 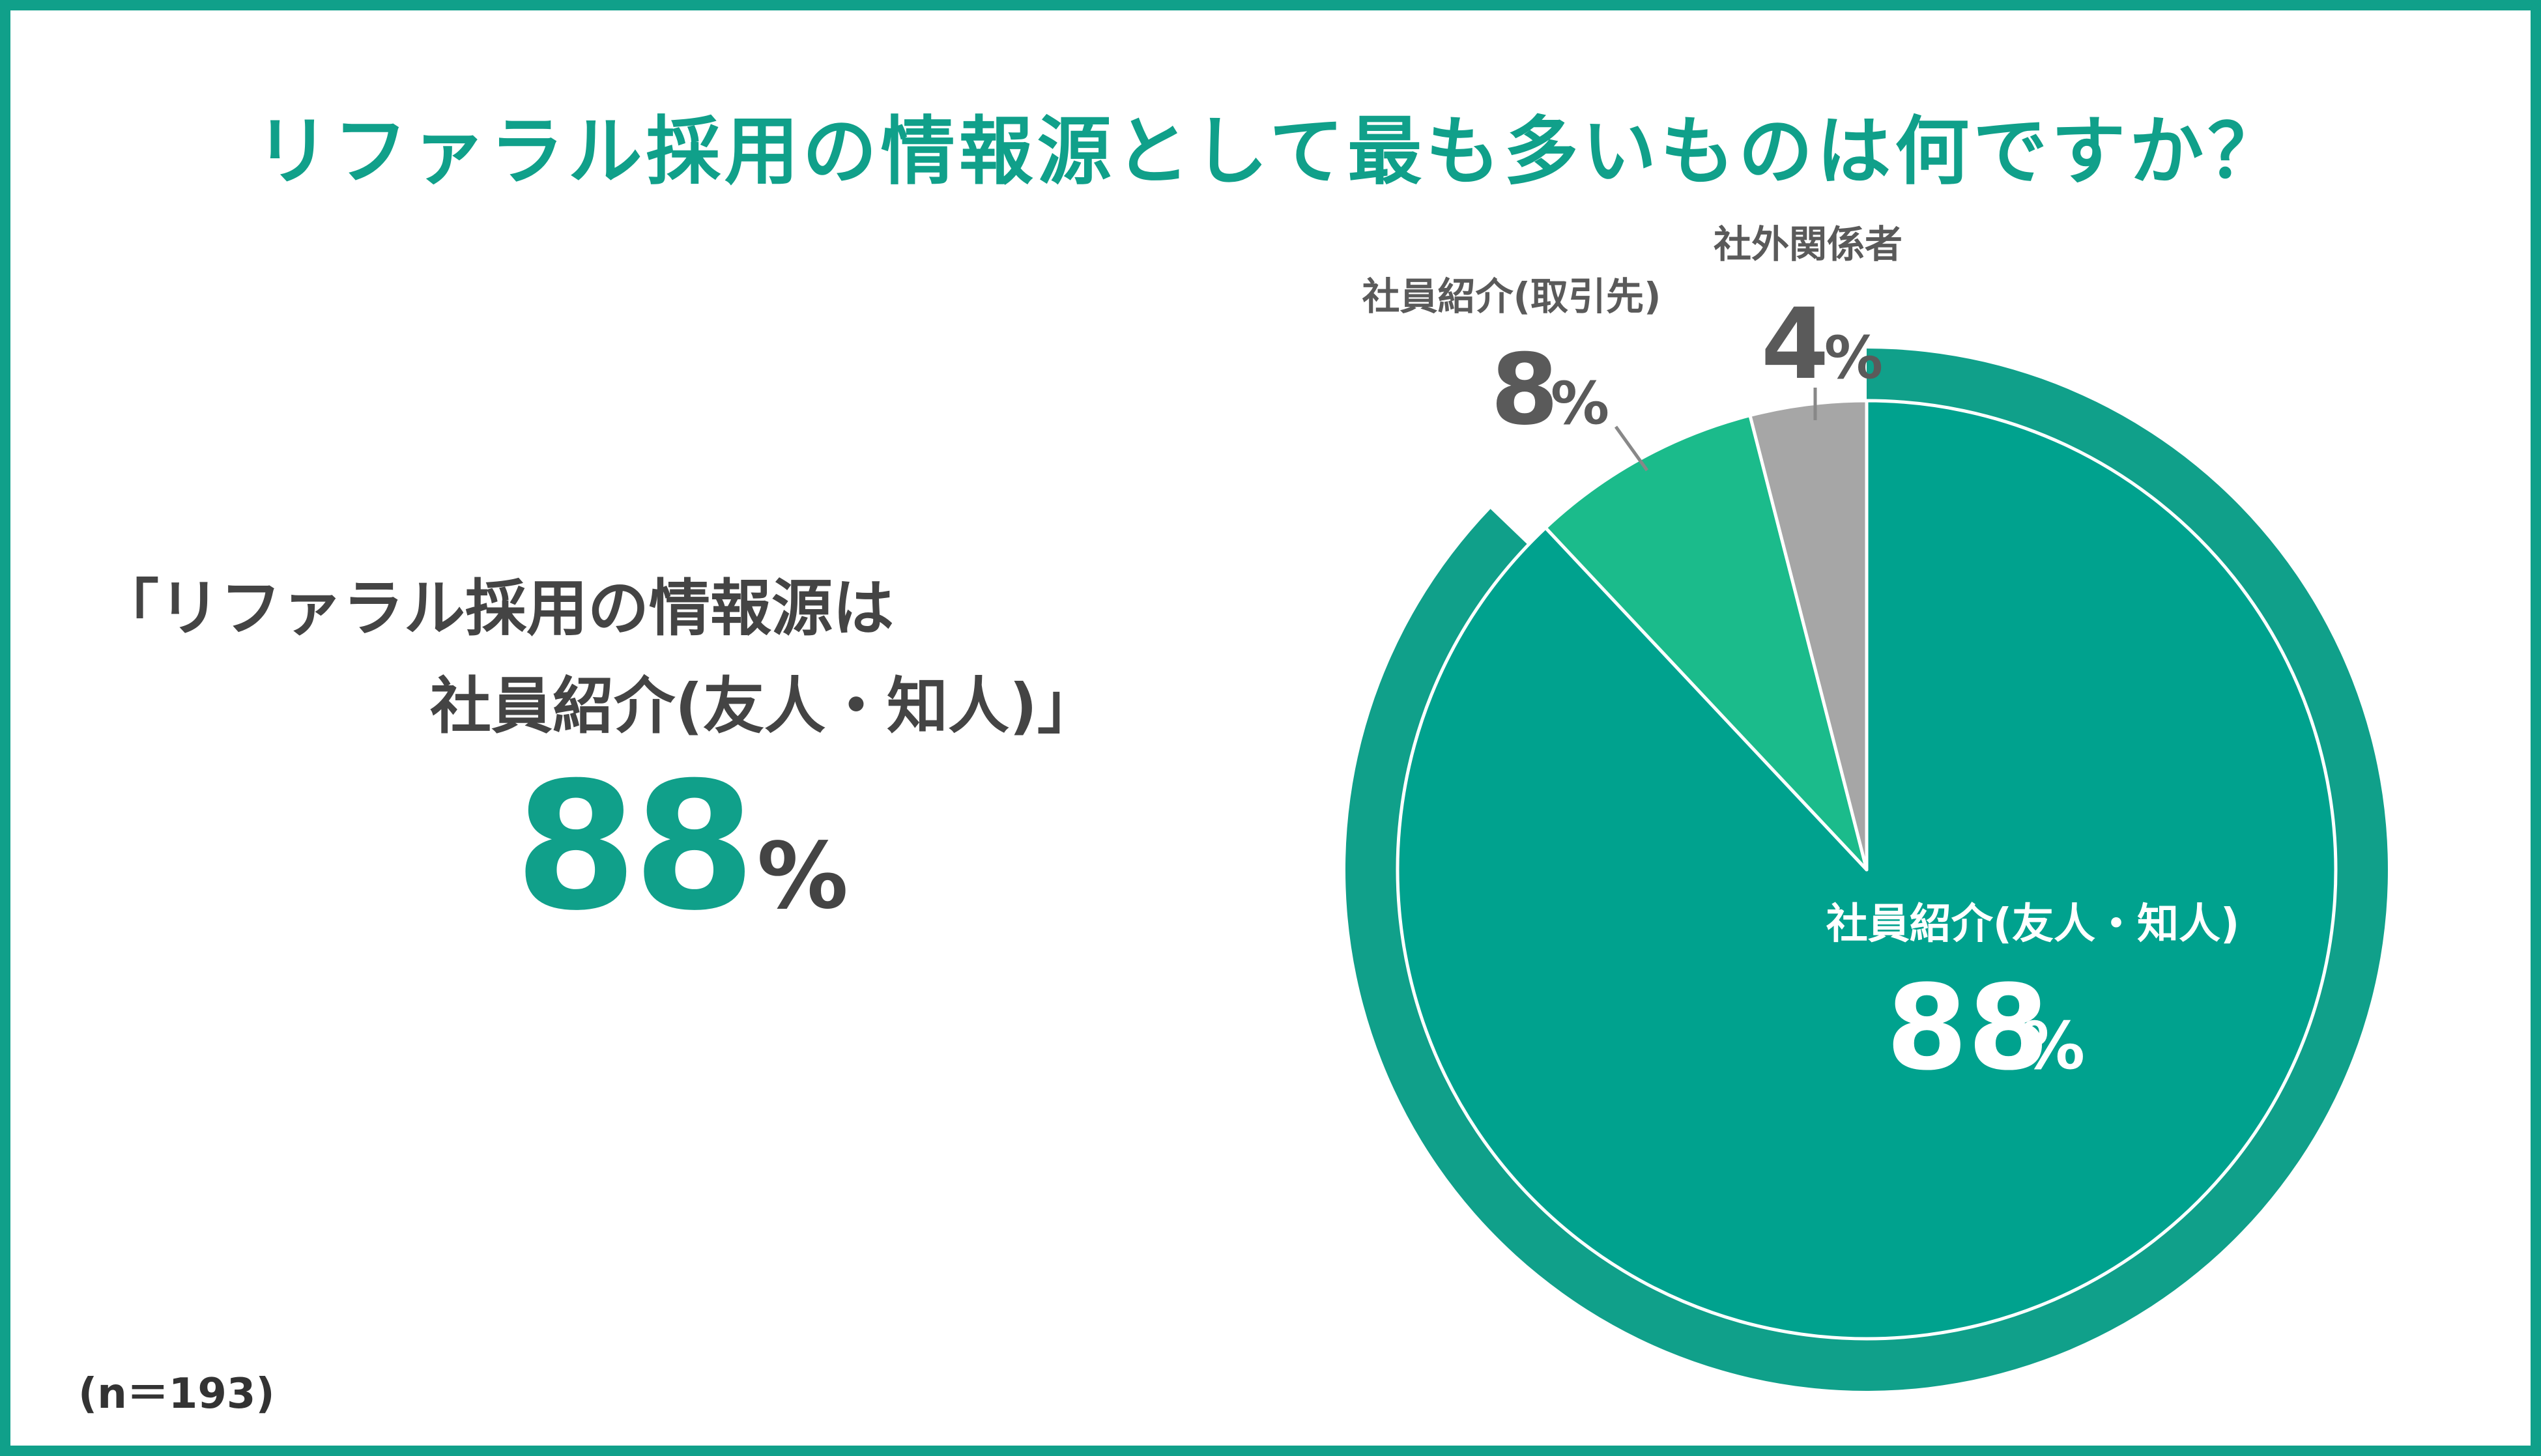 I want to click on data-label-main-value: 88, so click(x=1968, y=1028).